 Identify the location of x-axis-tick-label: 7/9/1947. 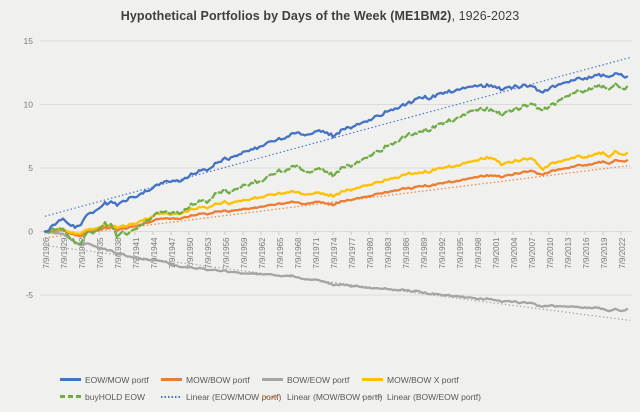
(172, 253).